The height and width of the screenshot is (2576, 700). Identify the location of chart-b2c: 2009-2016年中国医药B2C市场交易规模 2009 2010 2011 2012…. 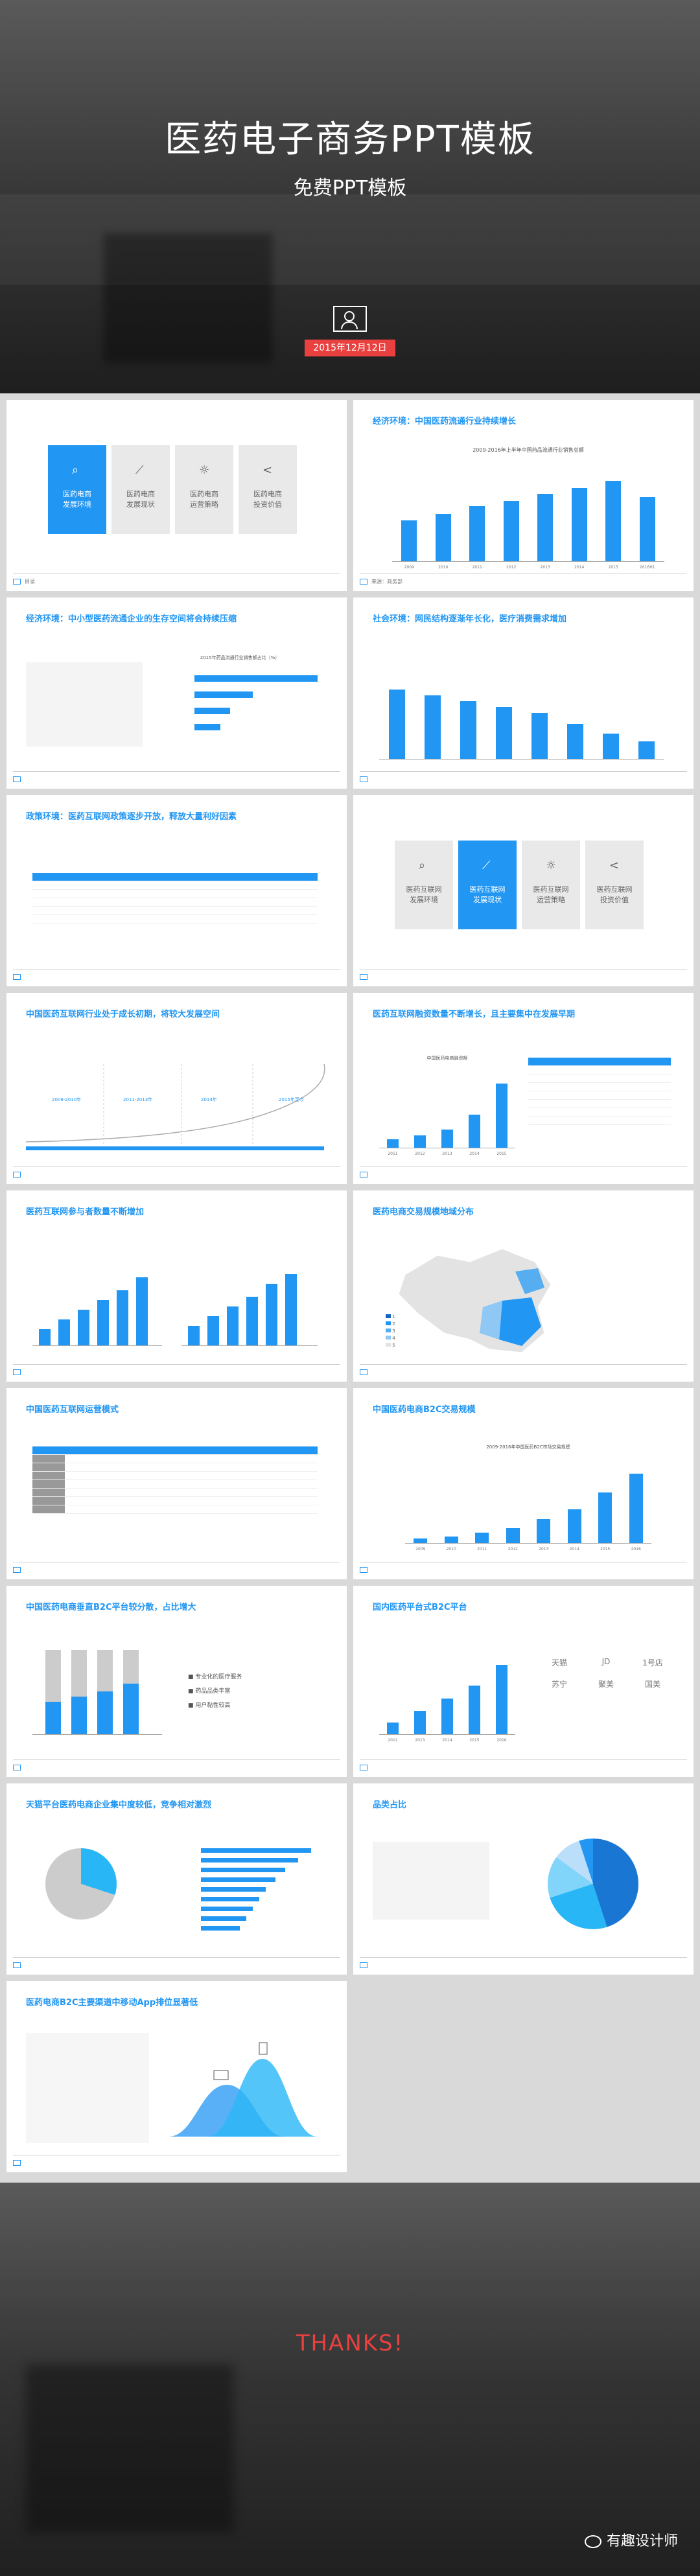
(528, 1498).